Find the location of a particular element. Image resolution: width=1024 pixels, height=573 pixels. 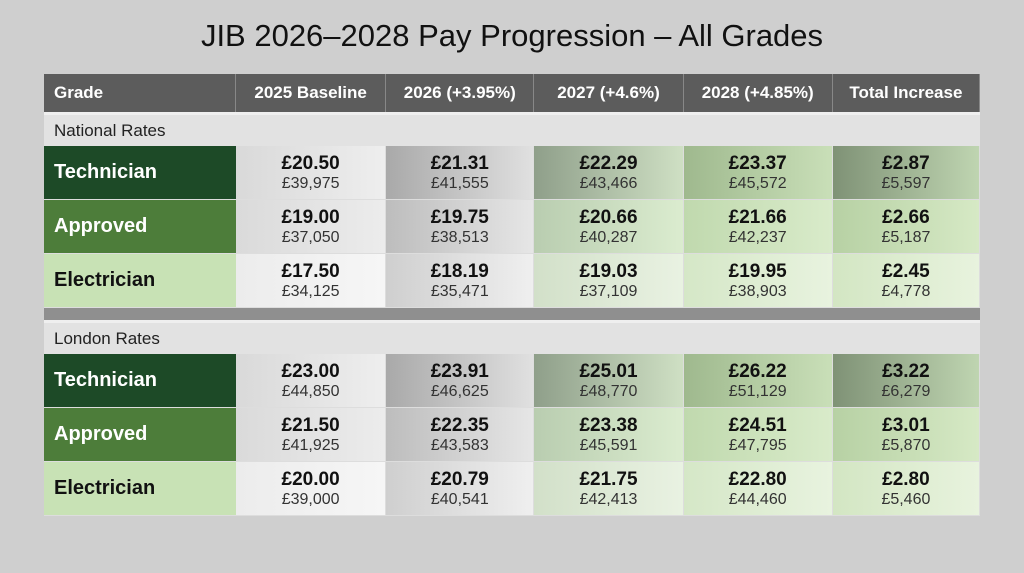

header-cell: 2026 (+3.95%) is located at coordinates (460, 93).